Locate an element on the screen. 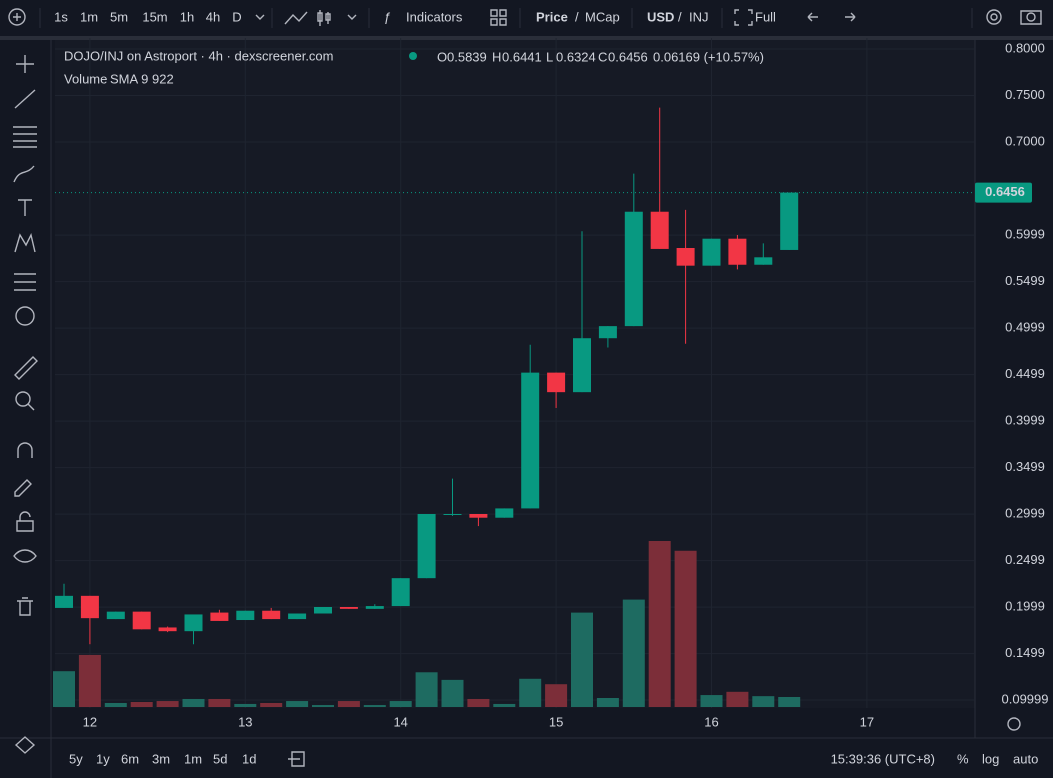 The height and width of the screenshot is (778, 1053). x-tick-label: 16 is located at coordinates (711, 721).